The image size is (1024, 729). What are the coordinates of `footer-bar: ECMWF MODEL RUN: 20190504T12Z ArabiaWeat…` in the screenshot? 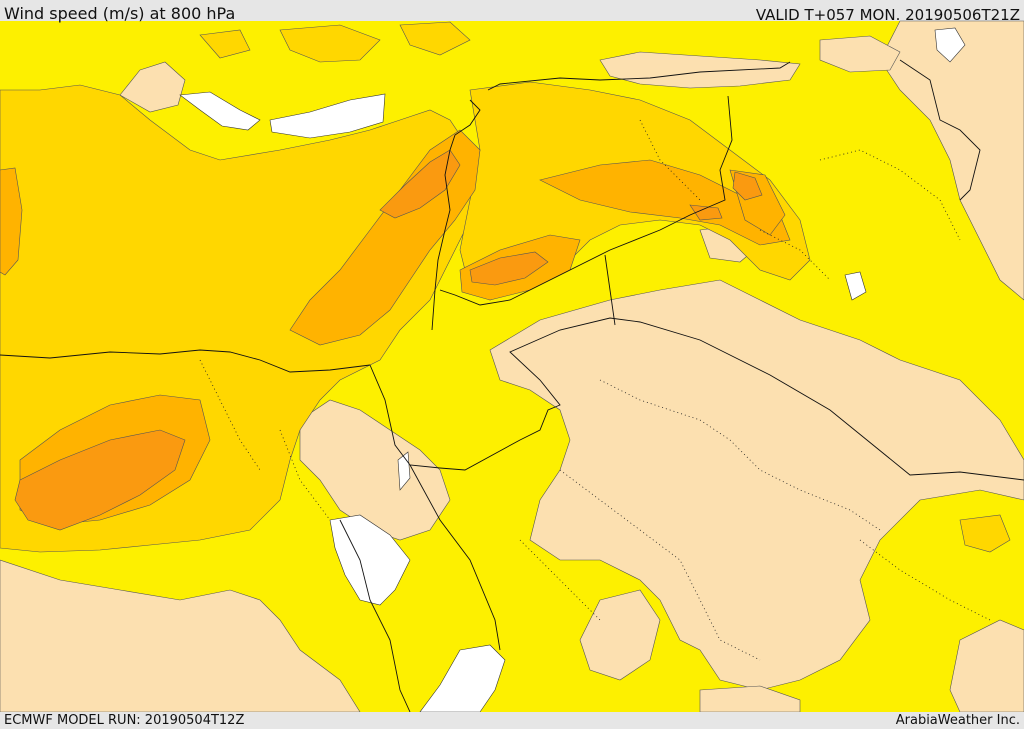 It's located at (512, 720).